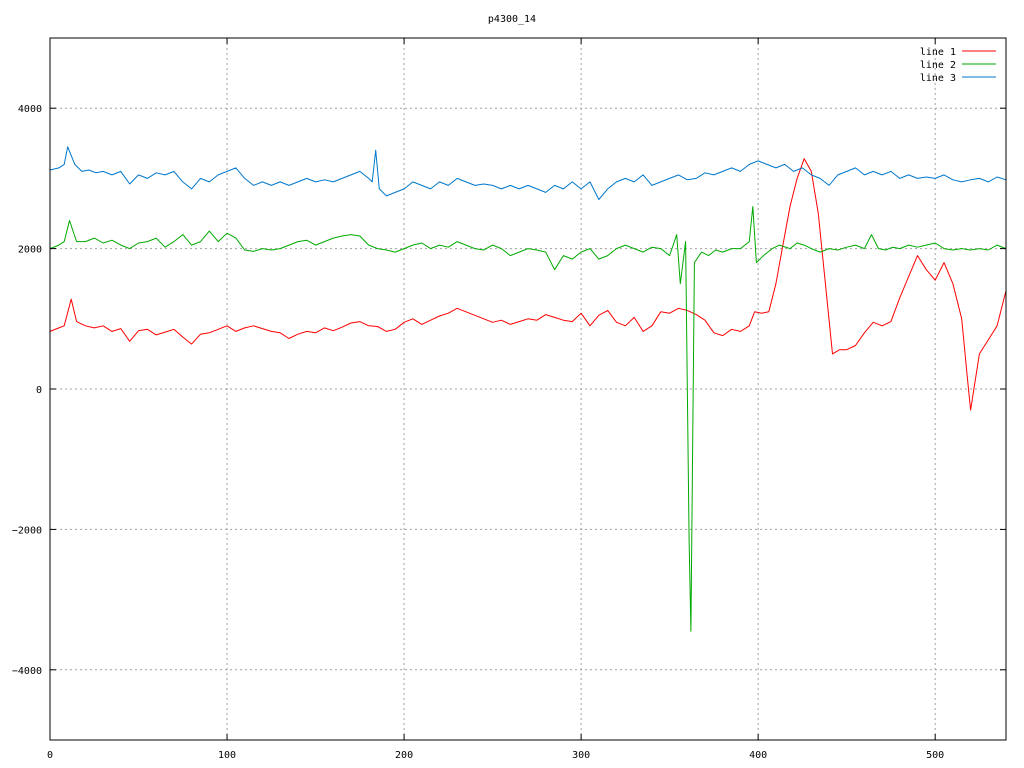  Describe the element at coordinates (227, 755) in the screenshot. I see `x-tick-label: 100` at that location.